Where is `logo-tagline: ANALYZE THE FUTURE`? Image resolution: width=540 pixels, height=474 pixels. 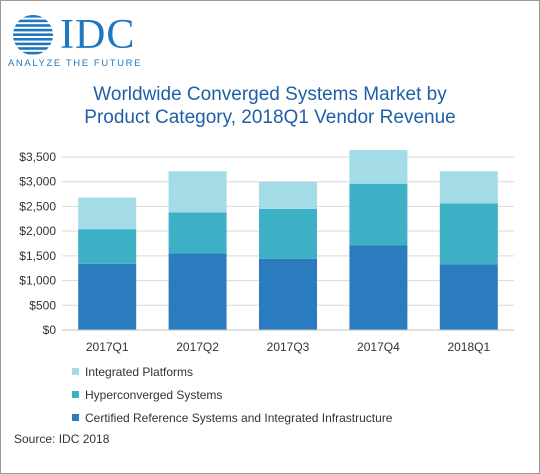
logo-tagline: ANALYZE THE FUTURE is located at coordinates (75, 63).